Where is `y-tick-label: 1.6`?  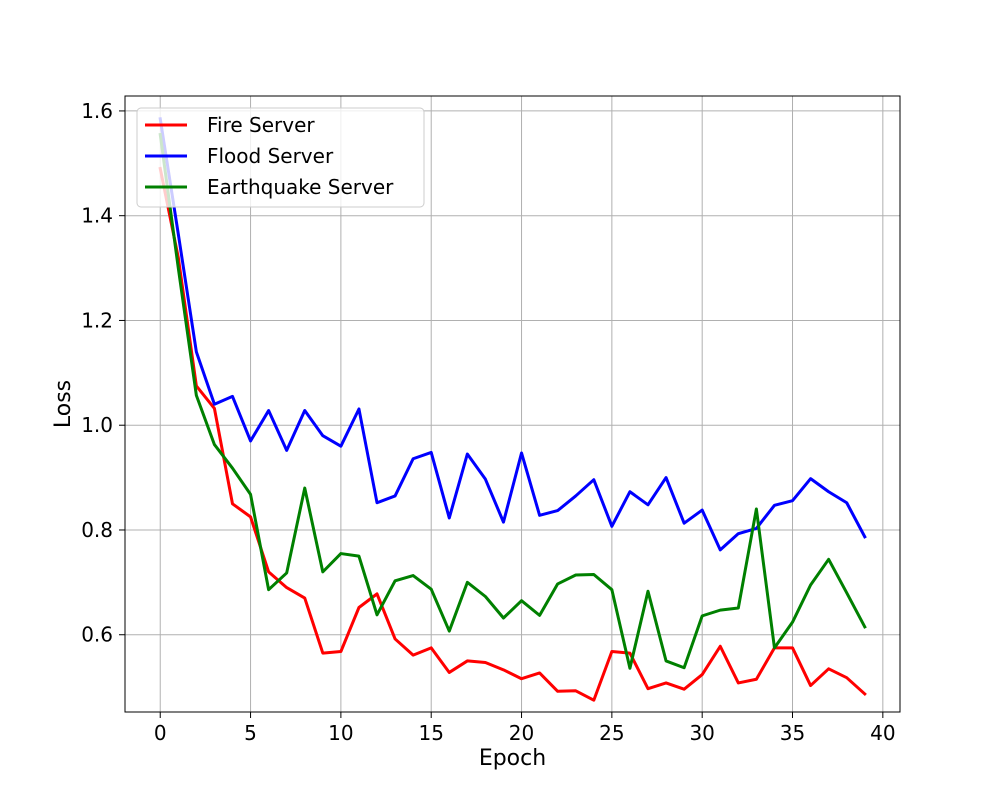
y-tick-label: 1.6 is located at coordinates (97, 111).